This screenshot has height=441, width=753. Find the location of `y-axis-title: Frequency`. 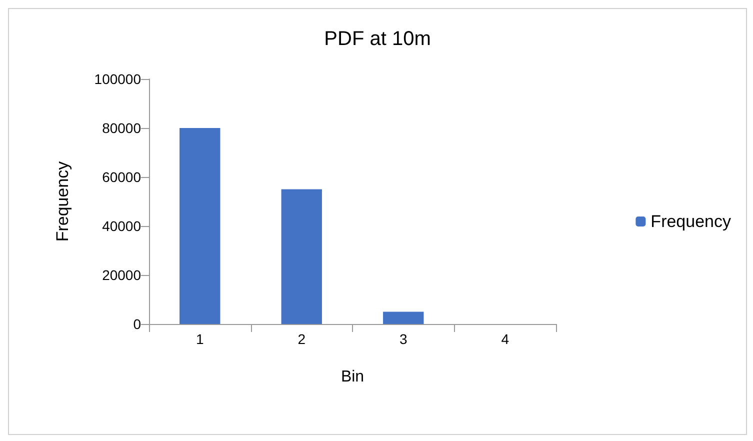

y-axis-title: Frequency is located at coordinates (62, 201).